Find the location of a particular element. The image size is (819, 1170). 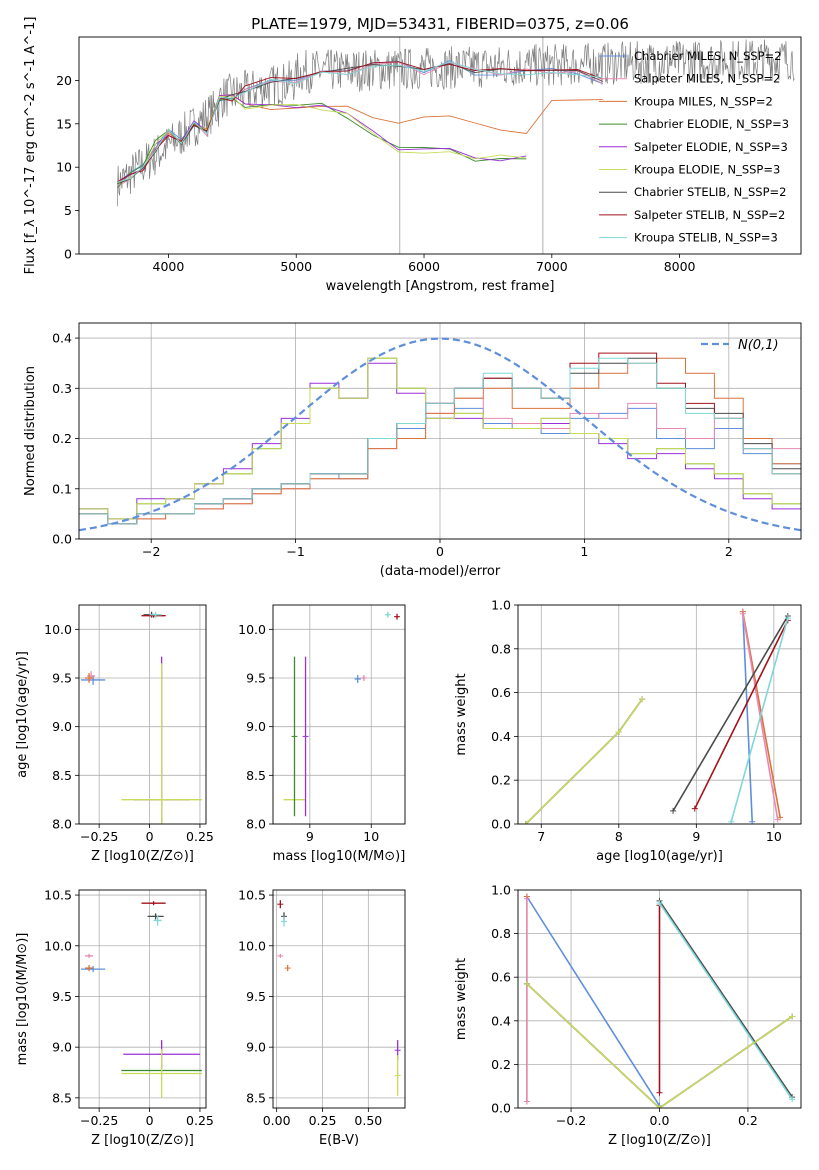

legend-entry: Salpeter STELIB, N_SSP=2 is located at coordinates (709, 215).